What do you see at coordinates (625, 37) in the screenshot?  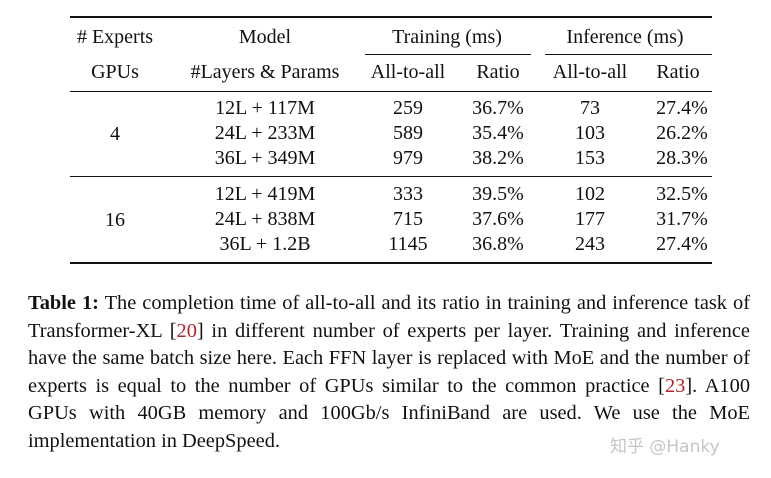 I see `header-inference: Inference (ms)` at bounding box center [625, 37].